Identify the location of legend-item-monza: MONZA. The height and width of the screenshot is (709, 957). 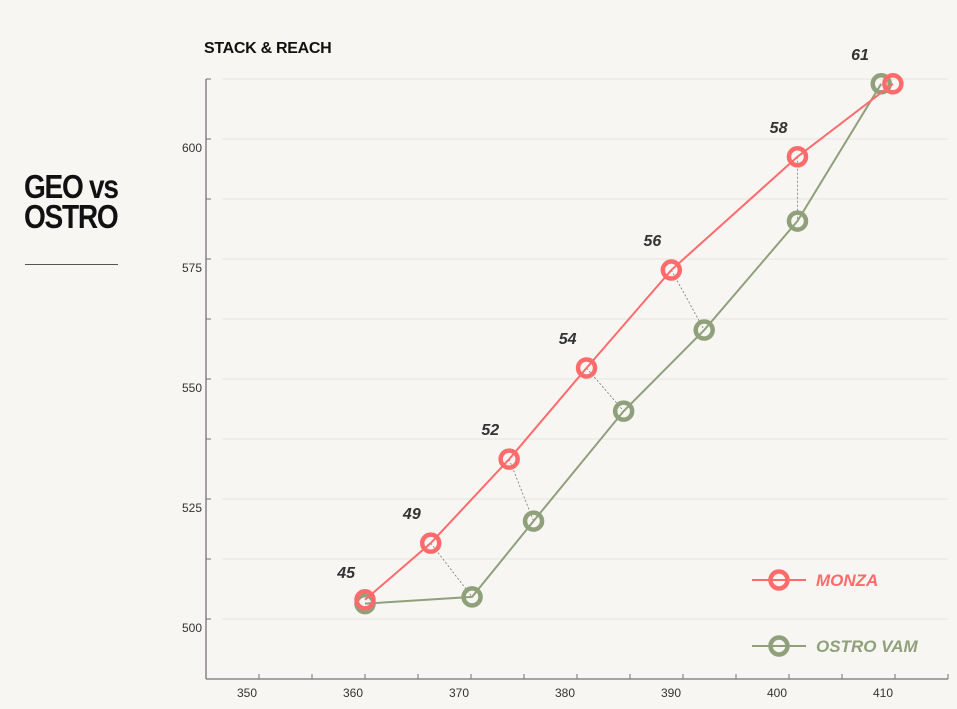
(815, 580).